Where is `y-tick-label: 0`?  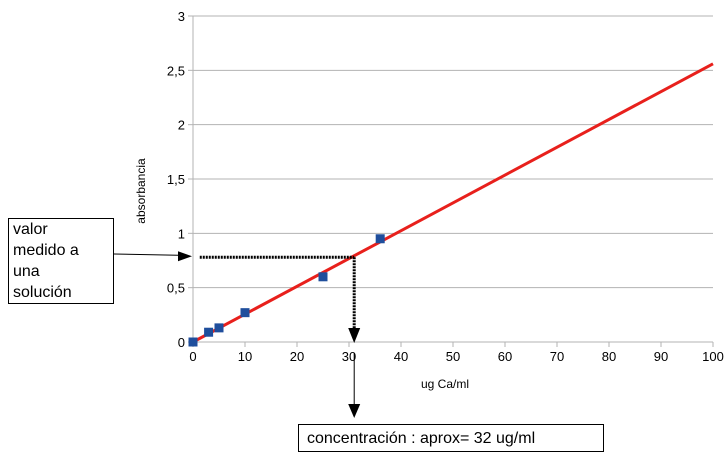 y-tick-label: 0 is located at coordinates (181, 342).